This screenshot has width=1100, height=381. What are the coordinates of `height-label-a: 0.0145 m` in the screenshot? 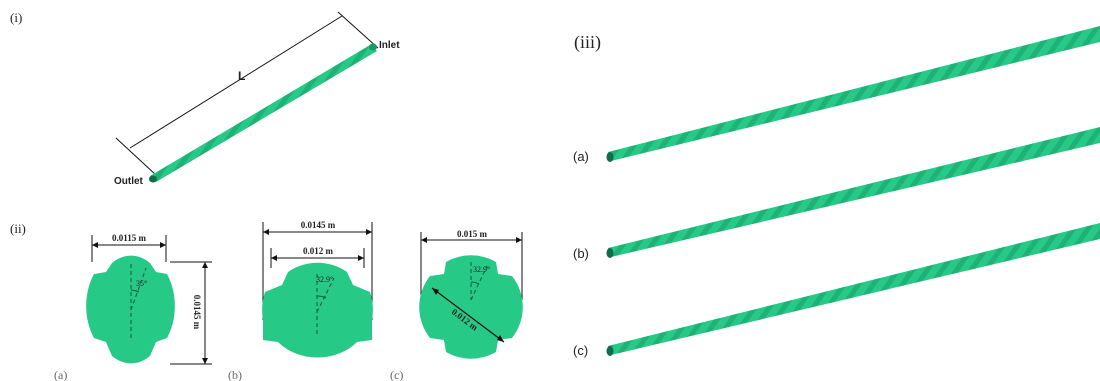 It's located at (197, 312).